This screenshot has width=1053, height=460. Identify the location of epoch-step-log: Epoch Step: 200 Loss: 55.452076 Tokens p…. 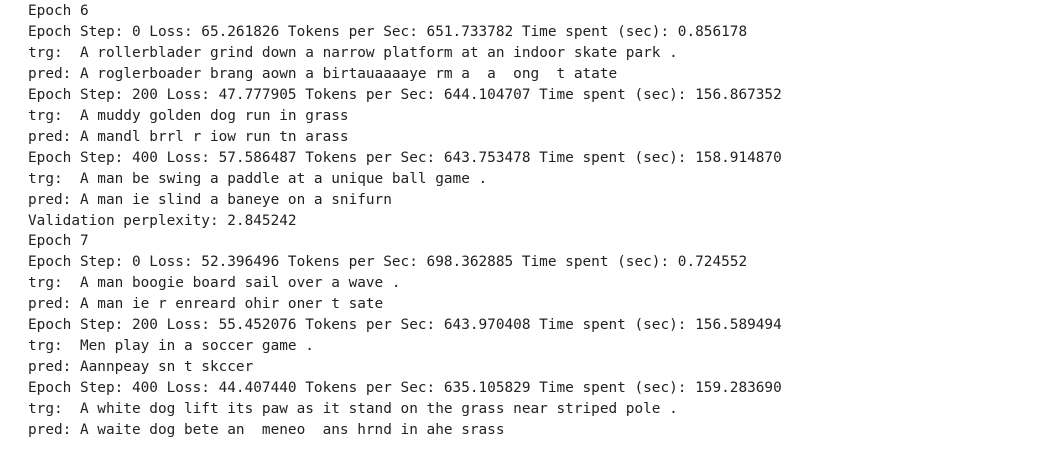
(405, 325).